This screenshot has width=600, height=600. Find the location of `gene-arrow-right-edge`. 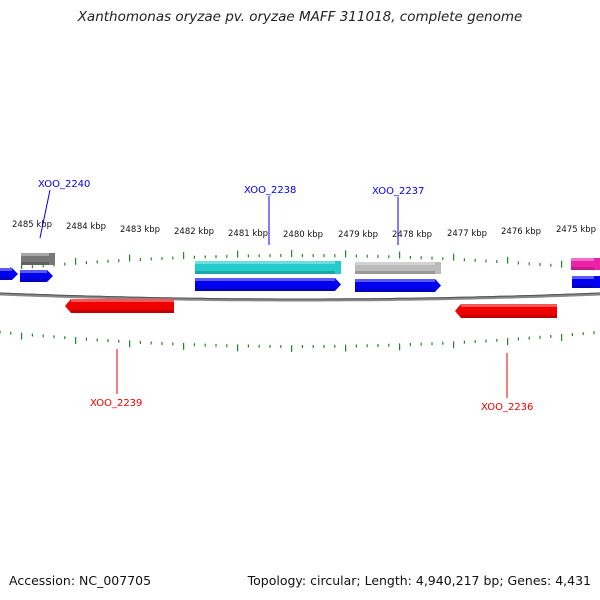

gene-arrow-right-edge is located at coordinates (586, 282).